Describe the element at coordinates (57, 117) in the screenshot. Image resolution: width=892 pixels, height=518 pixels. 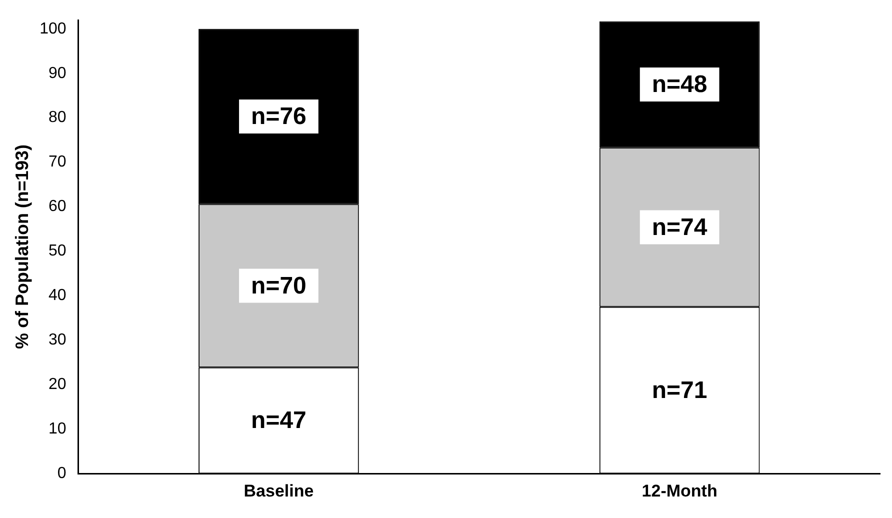
I see `y-tick-label: 80` at that location.